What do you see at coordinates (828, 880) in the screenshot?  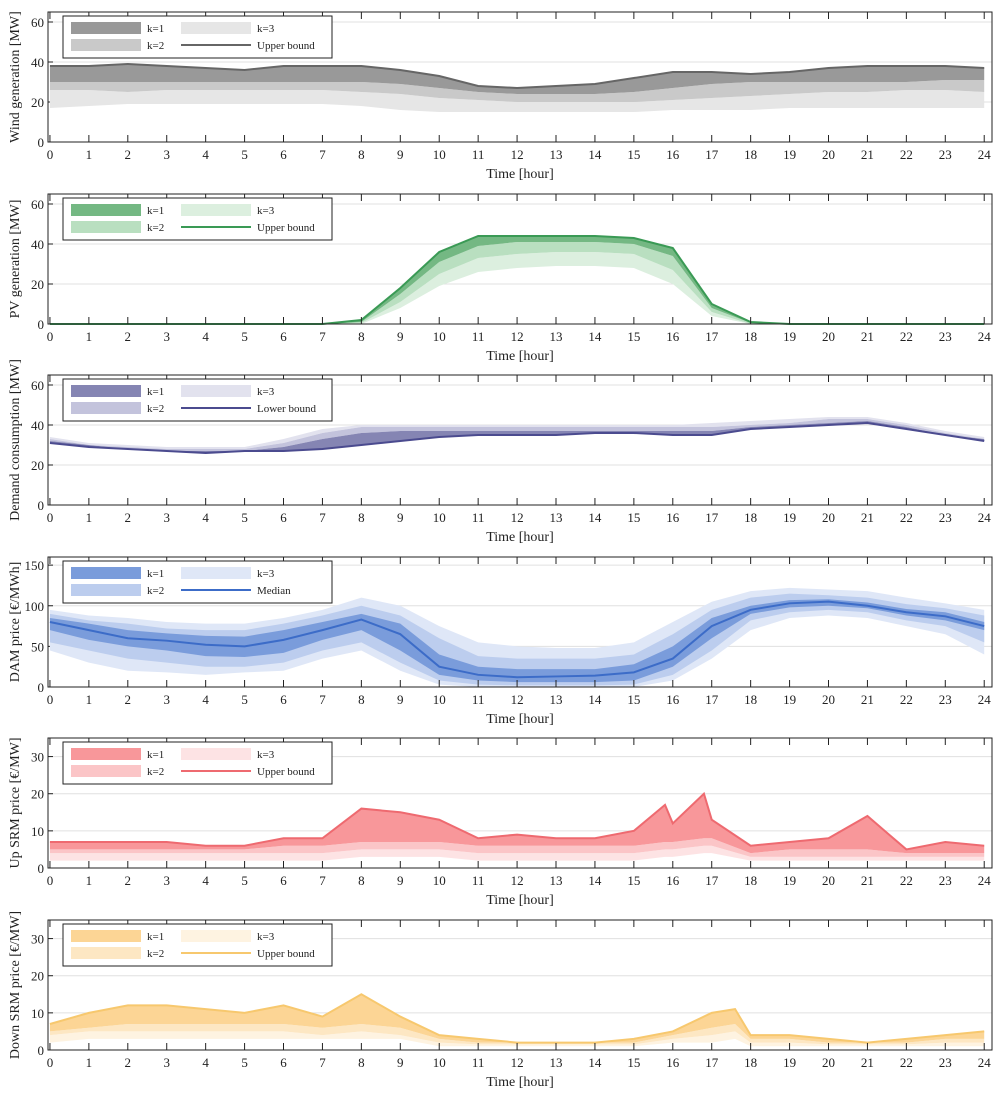 I see `x-tick-label: 20` at bounding box center [828, 880].